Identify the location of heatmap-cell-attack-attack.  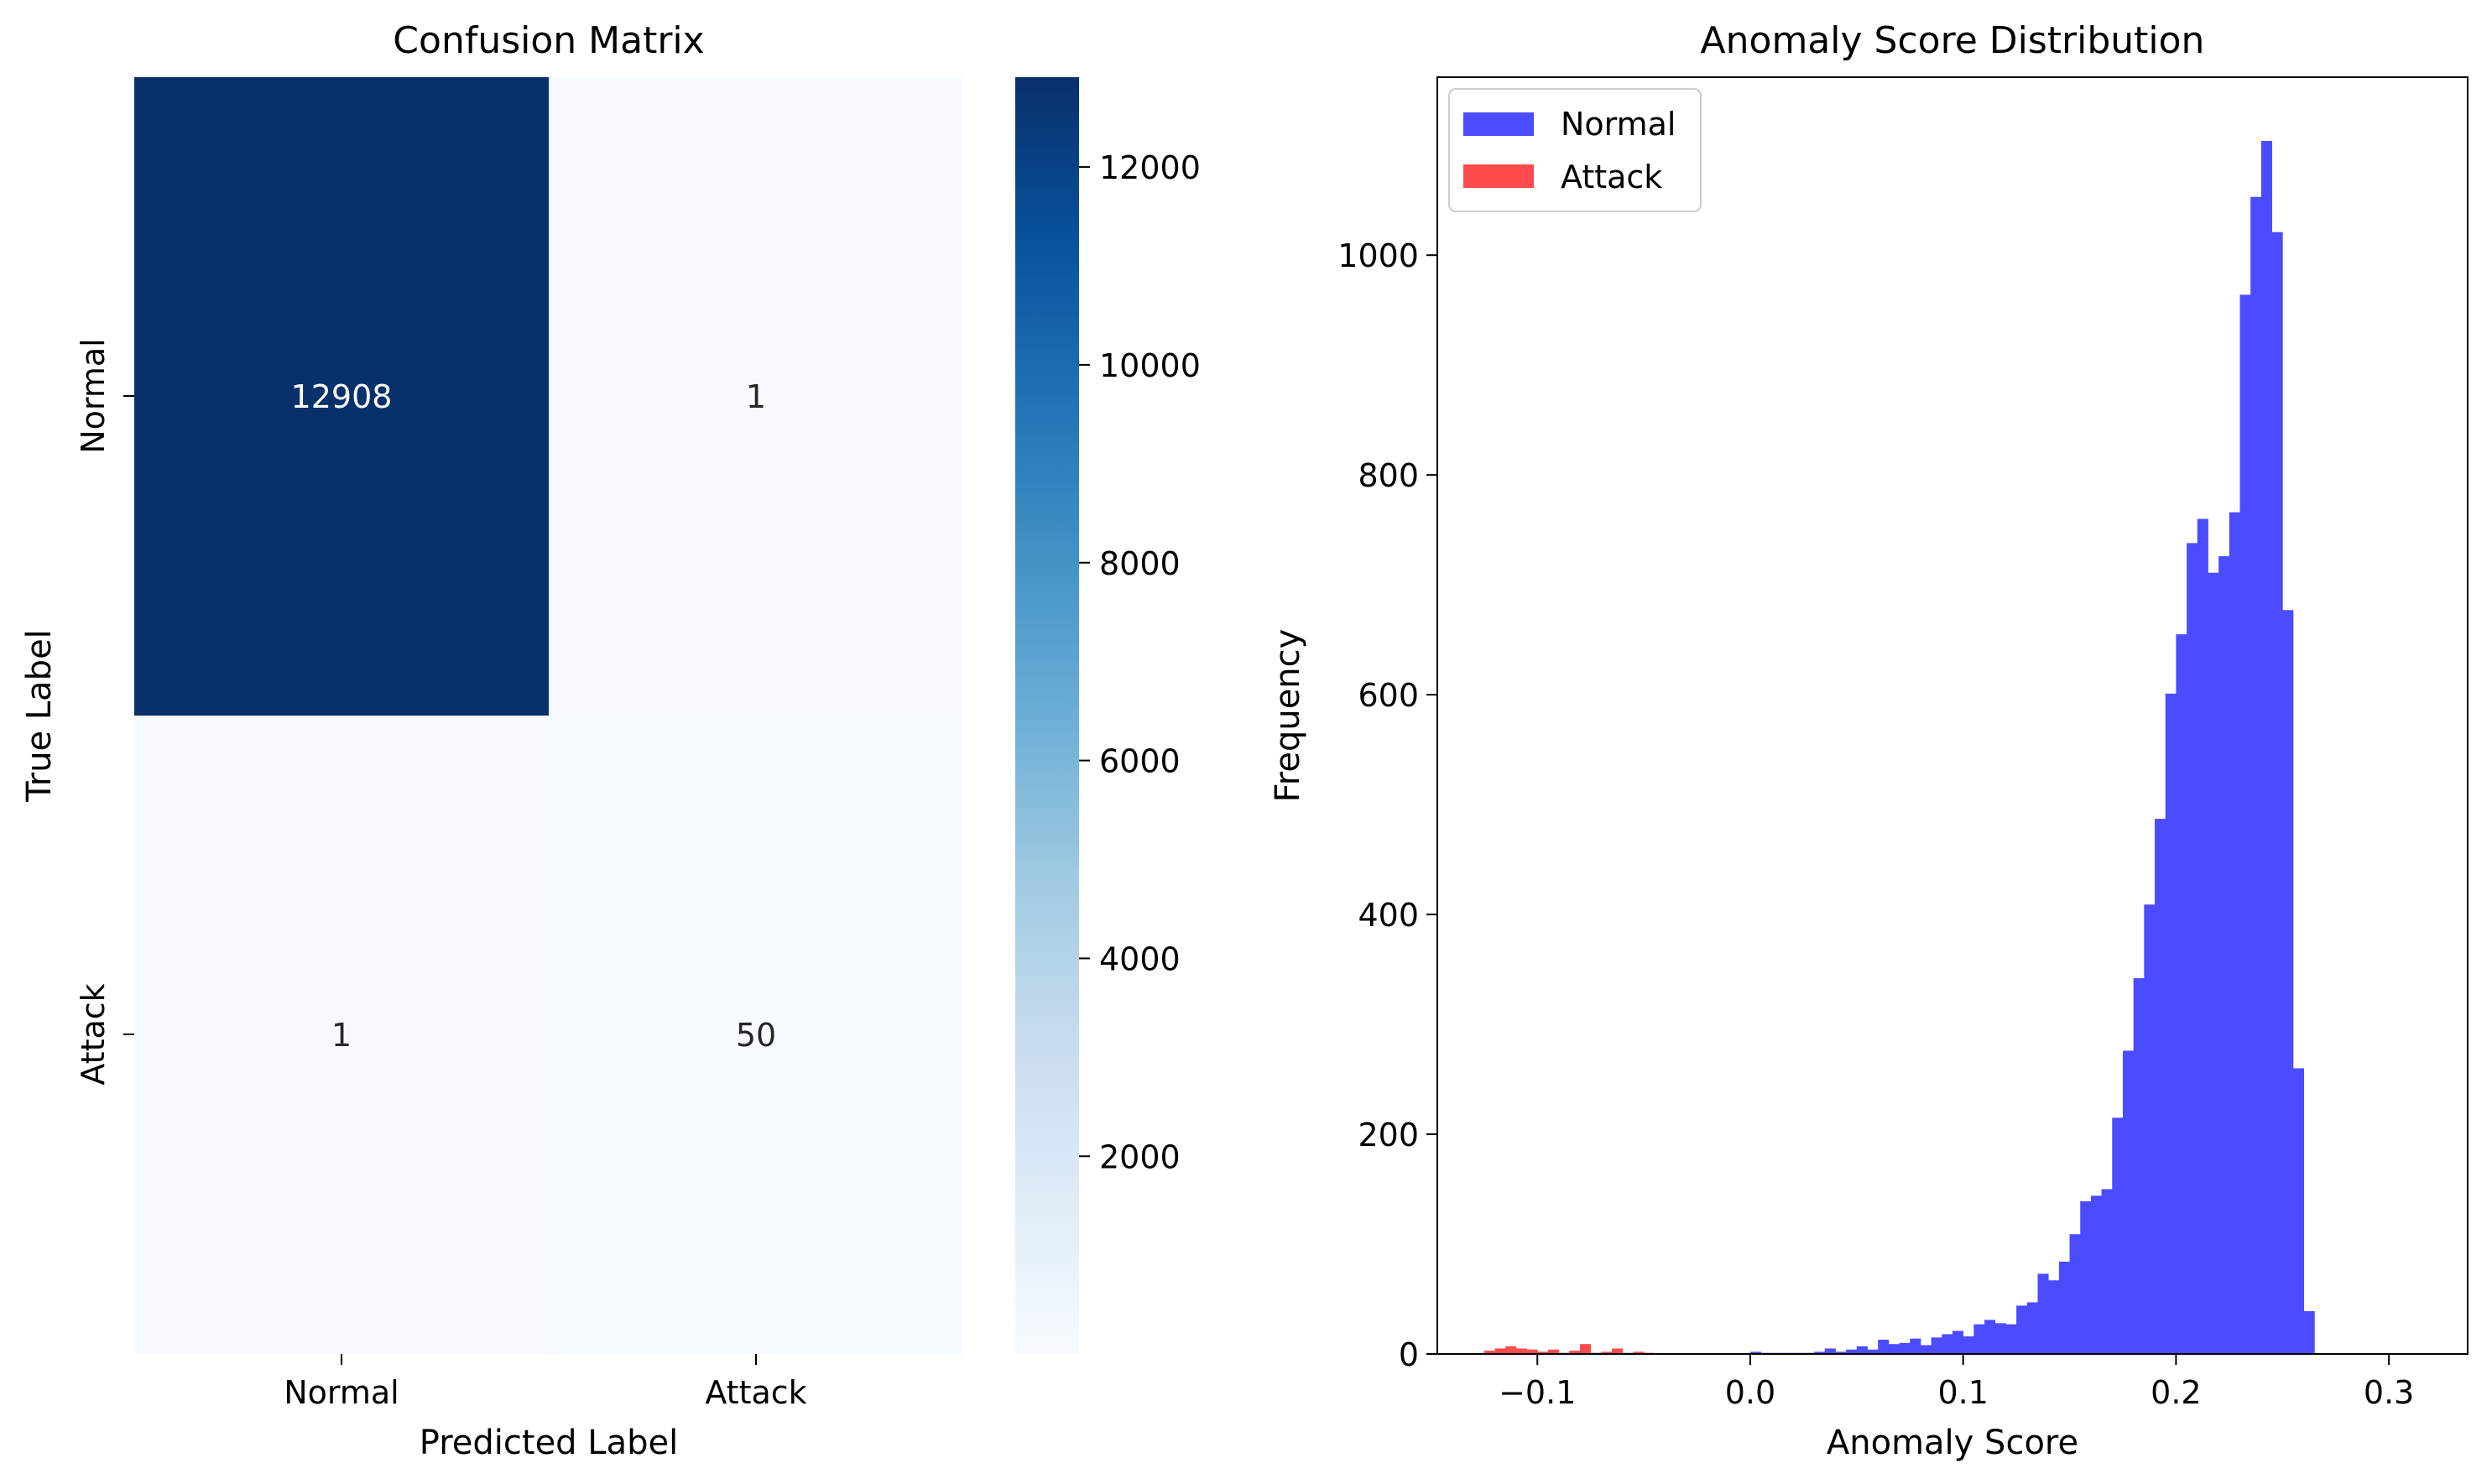
(756, 1035).